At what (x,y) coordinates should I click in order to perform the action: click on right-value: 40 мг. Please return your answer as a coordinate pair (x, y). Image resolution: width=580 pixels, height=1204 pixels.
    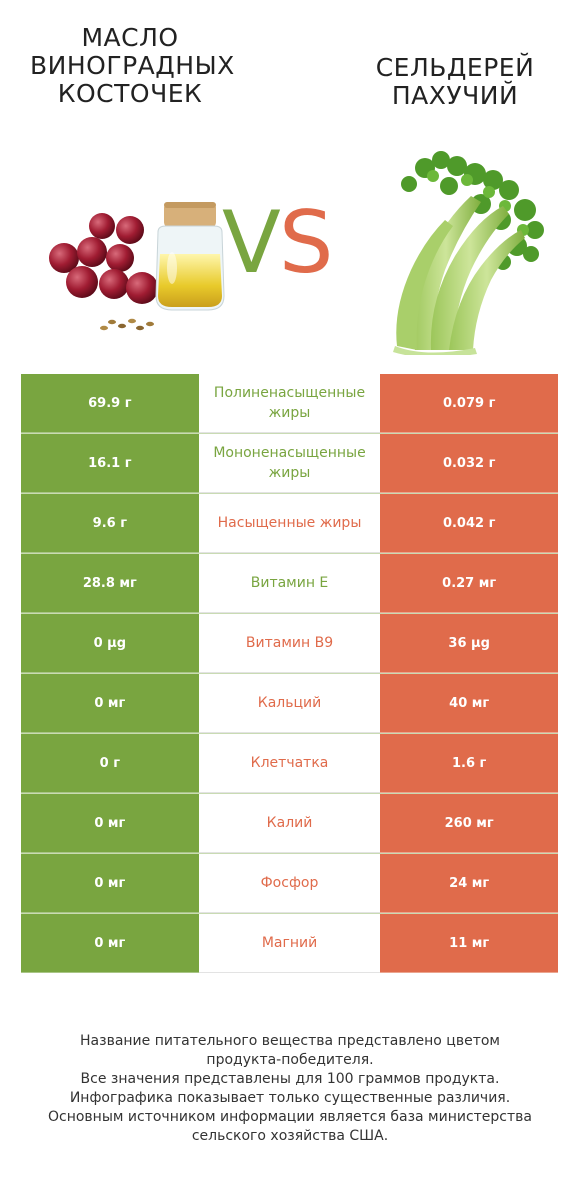
    Looking at the image, I should click on (469, 703).